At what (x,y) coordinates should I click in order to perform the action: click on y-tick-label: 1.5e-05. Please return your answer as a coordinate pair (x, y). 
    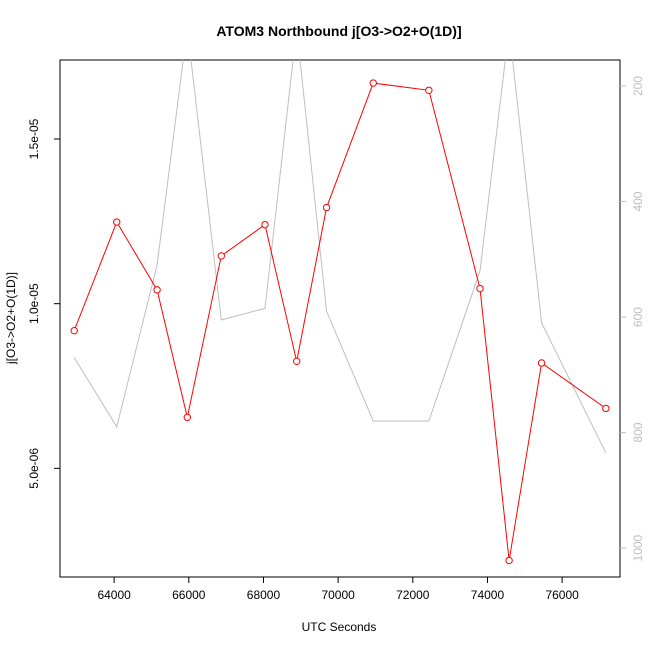
    Looking at the image, I should click on (34, 138).